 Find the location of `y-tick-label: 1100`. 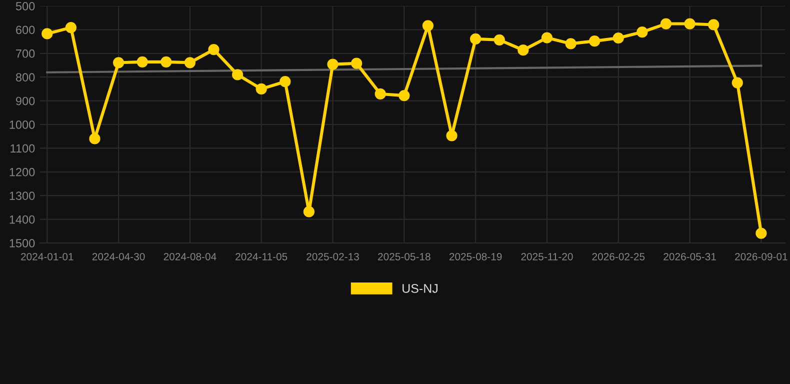

y-tick-label: 1100 is located at coordinates (22, 148).